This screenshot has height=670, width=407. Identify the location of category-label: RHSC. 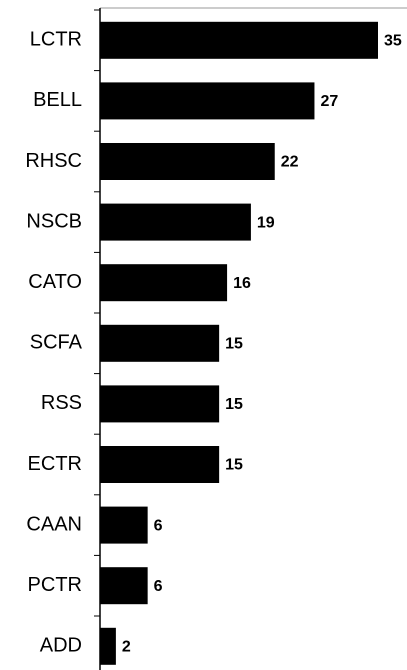
(53, 161).